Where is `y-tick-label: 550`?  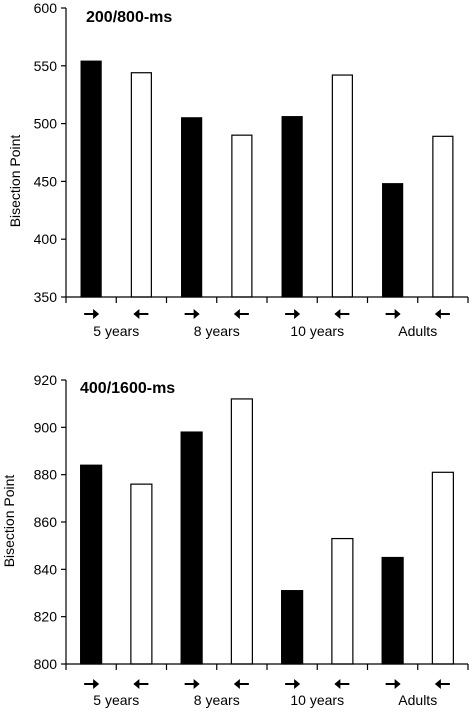
y-tick-label: 550 is located at coordinates (46, 66).